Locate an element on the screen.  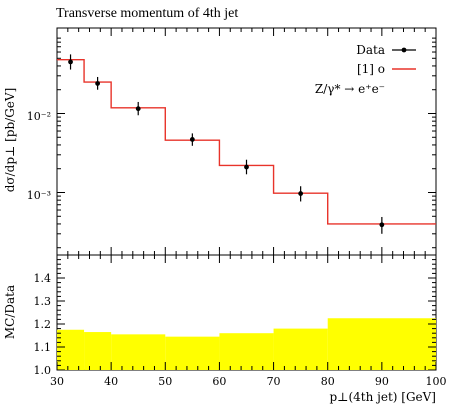
ratio-y-tick-label: 1.2 is located at coordinates (43, 324).